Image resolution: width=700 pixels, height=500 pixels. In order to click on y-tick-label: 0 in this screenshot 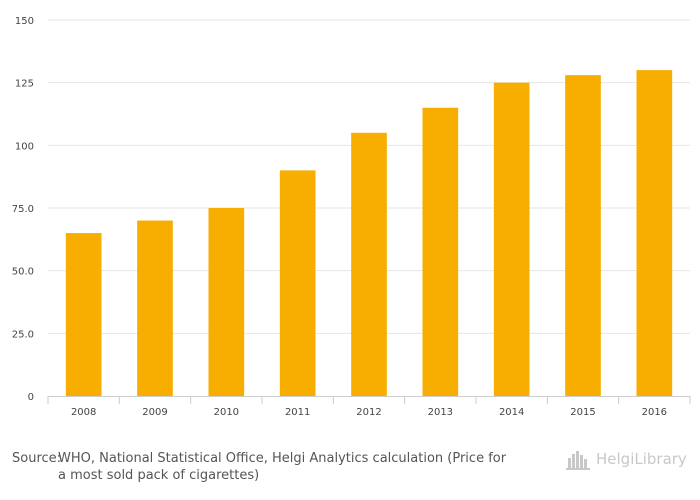, I will do `click(31, 397)`.